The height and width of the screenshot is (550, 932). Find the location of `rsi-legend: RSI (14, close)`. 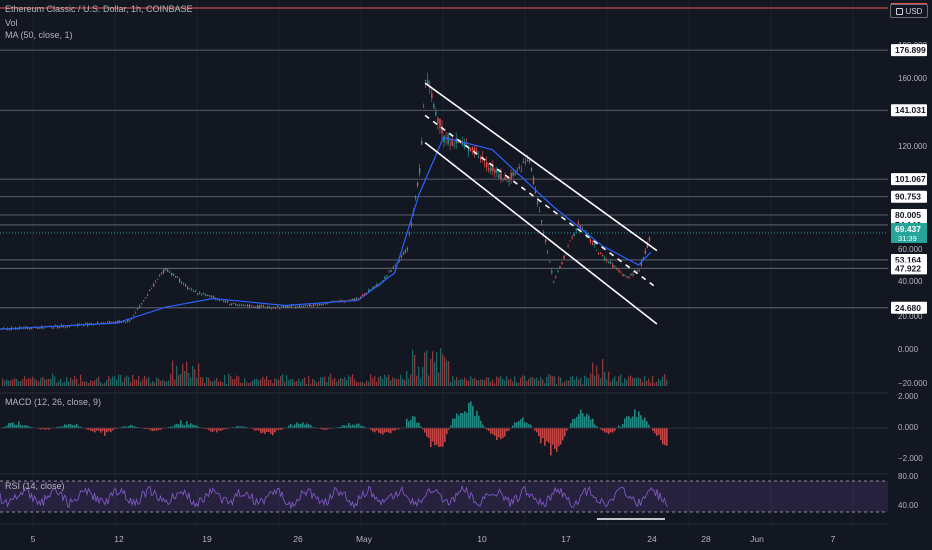

rsi-legend: RSI (14, close) is located at coordinates (35, 486).